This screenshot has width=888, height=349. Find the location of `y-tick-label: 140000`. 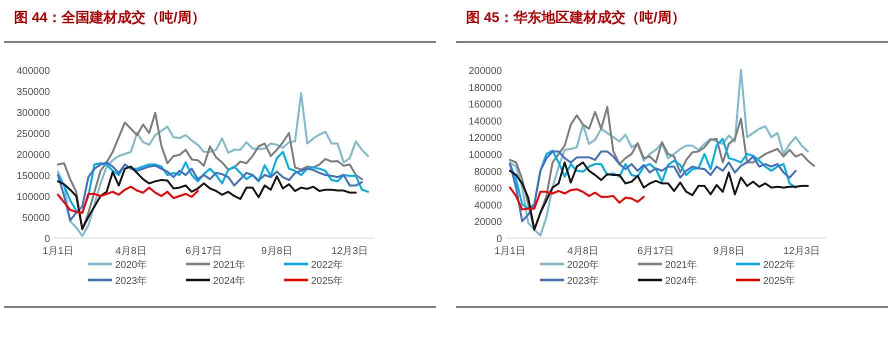

y-tick-label: 140000 is located at coordinates (485, 122).